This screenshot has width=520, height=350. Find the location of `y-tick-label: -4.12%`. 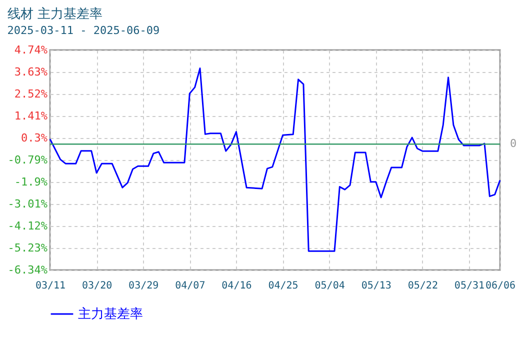

y-tick-label: -4.12% is located at coordinates (28, 225).